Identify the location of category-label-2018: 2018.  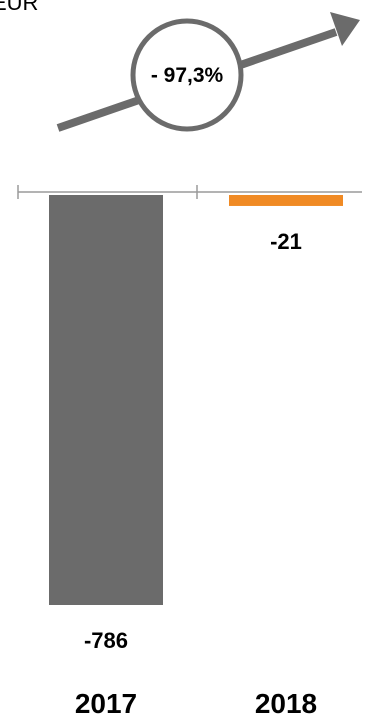
(286, 703).